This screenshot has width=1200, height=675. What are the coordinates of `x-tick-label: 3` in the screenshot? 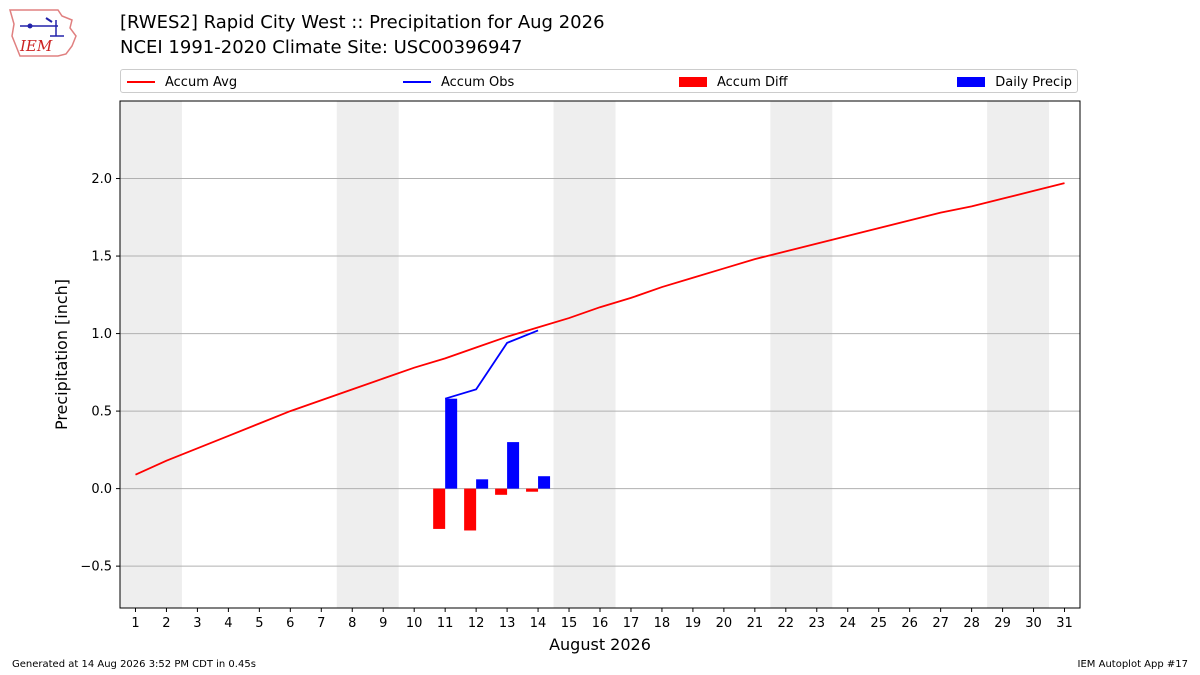 It's located at (197, 623).